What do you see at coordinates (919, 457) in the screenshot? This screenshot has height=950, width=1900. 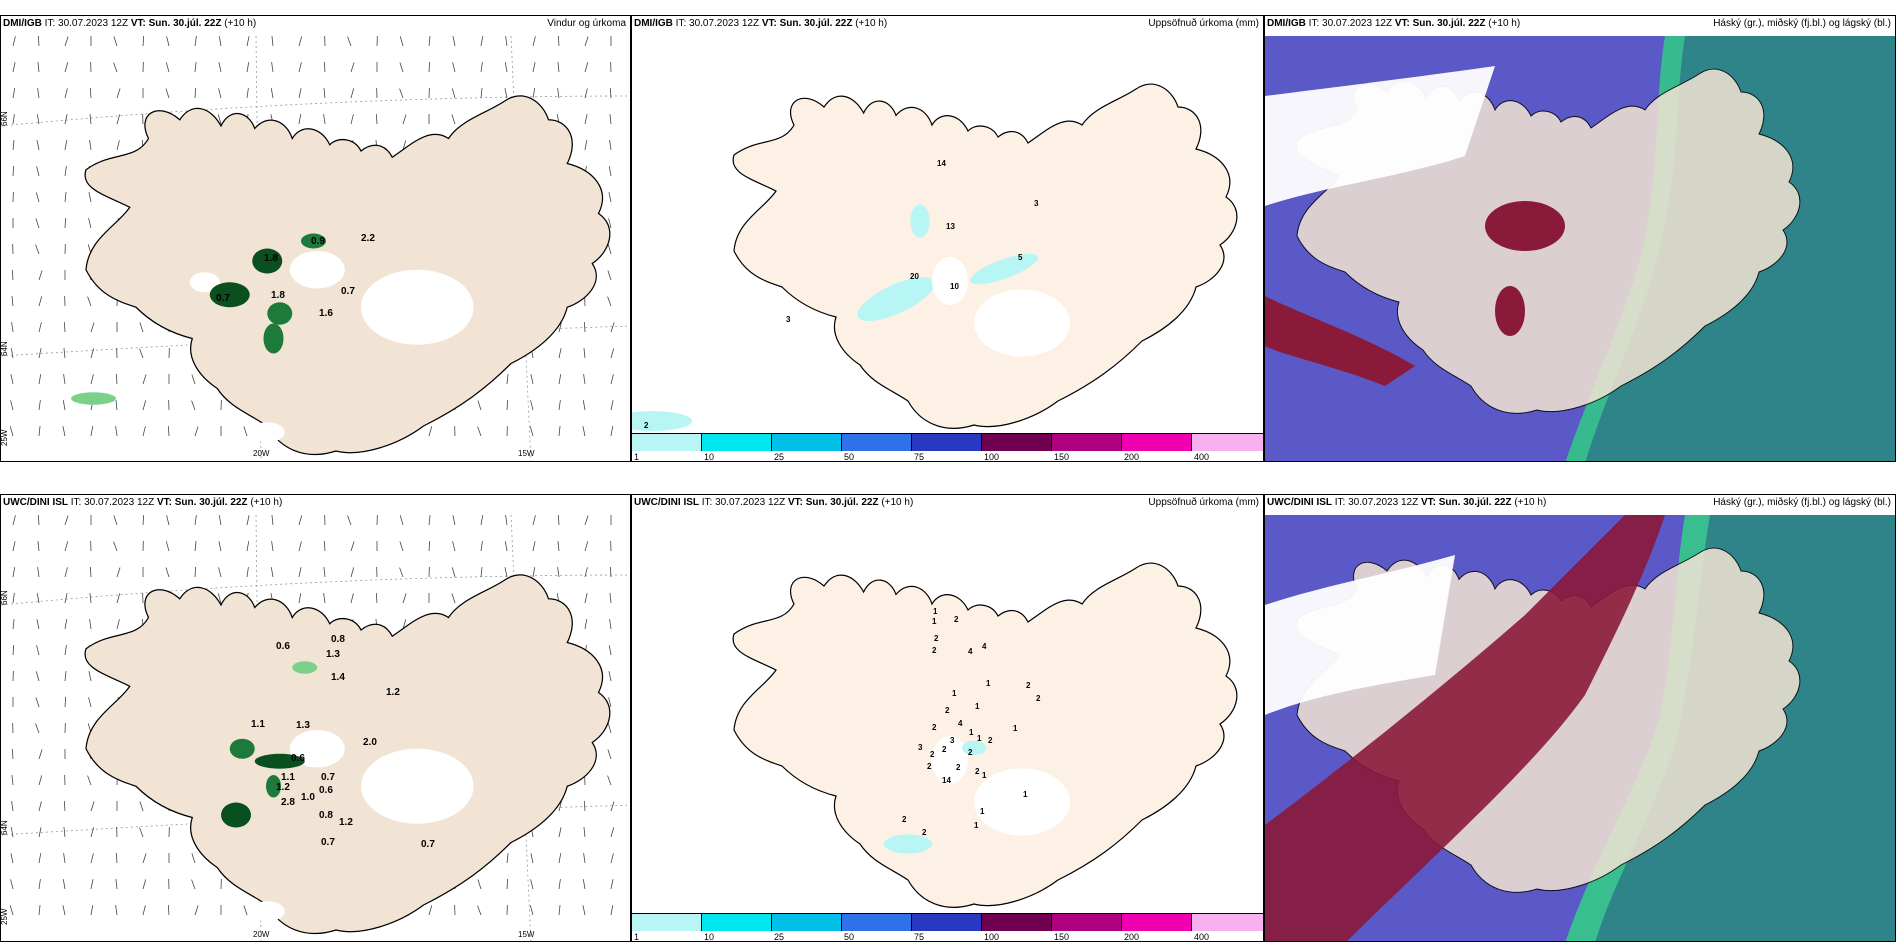 I see `colorbar-tick: 75` at bounding box center [919, 457].